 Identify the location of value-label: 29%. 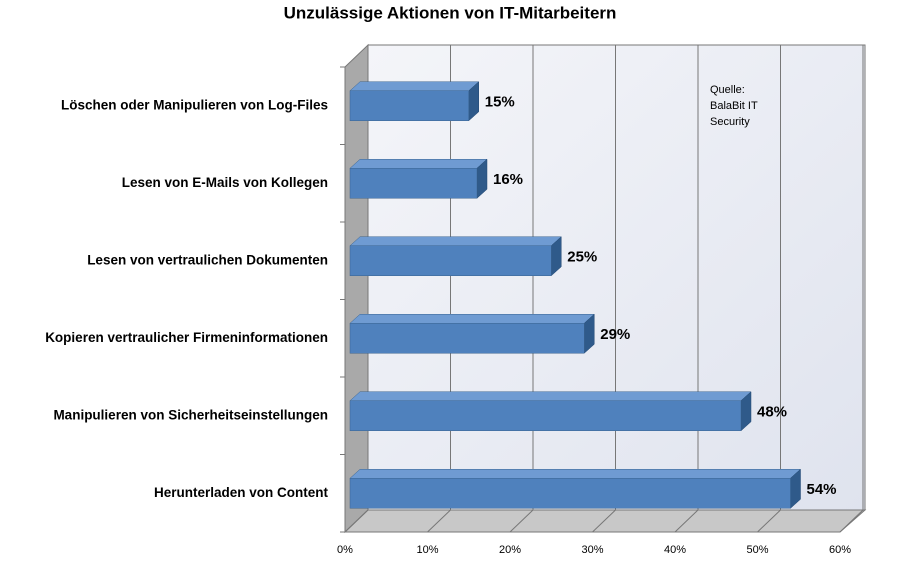
(615, 334).